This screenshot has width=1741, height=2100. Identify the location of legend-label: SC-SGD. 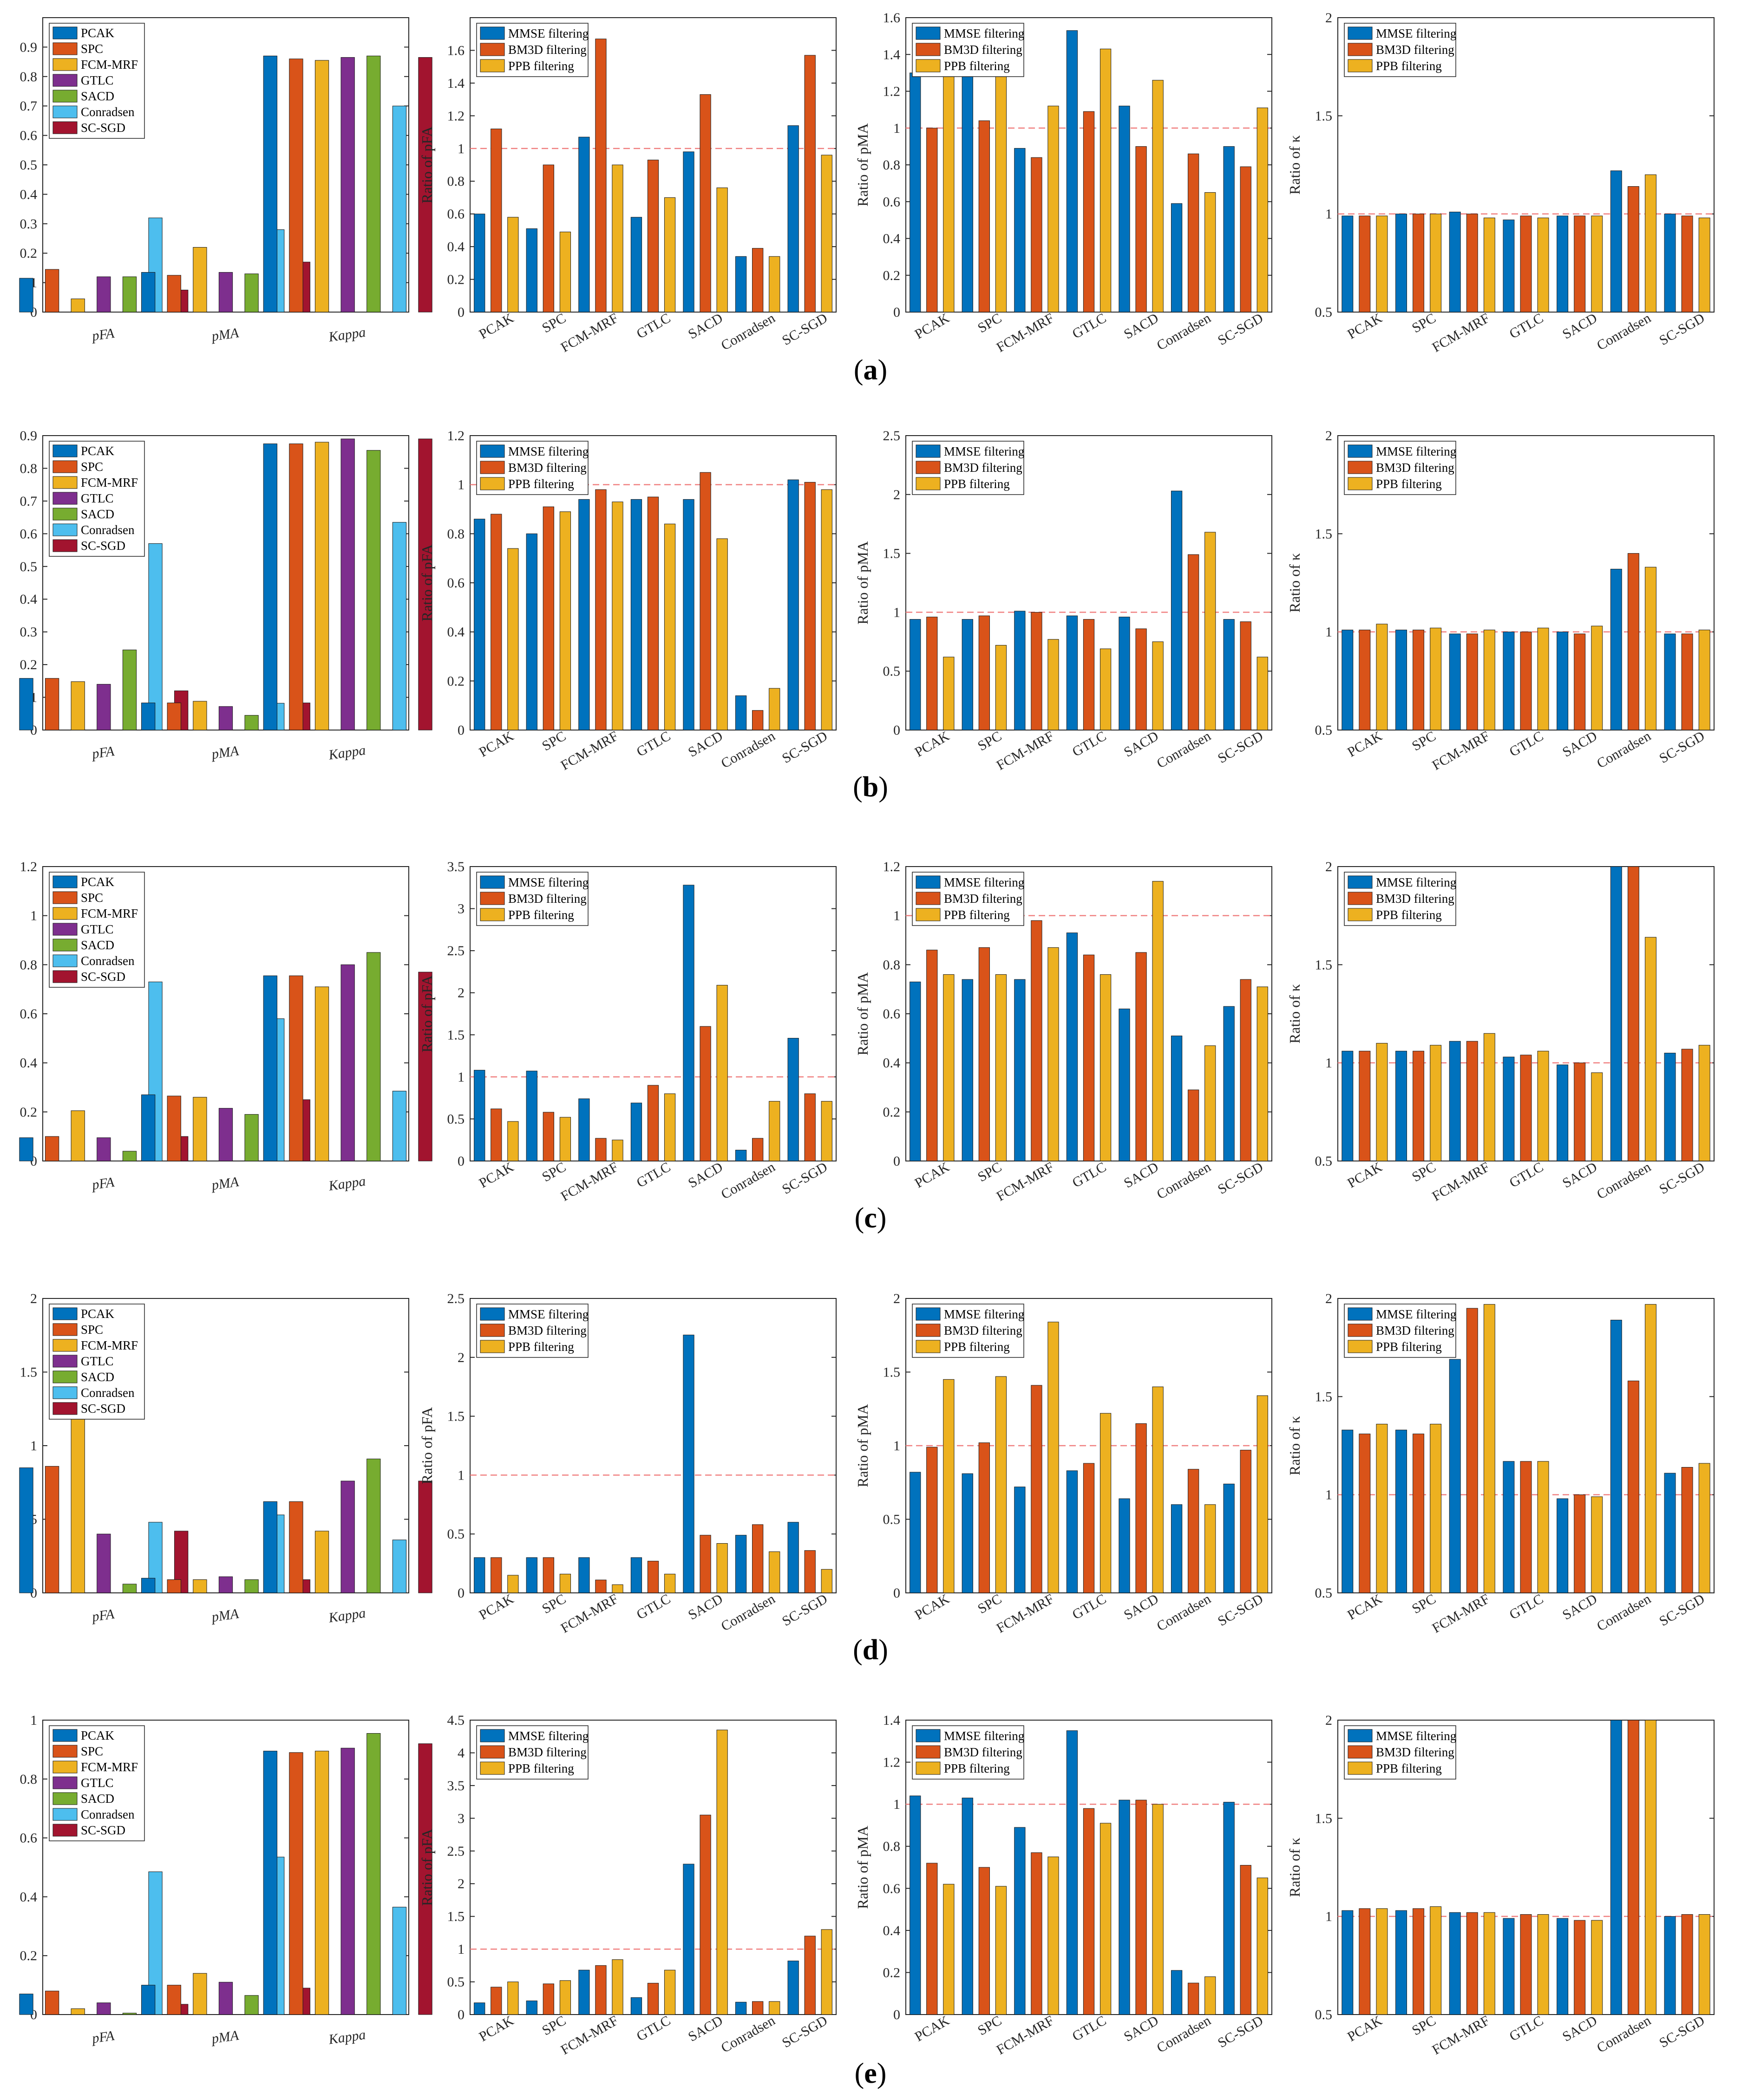
(103, 128).